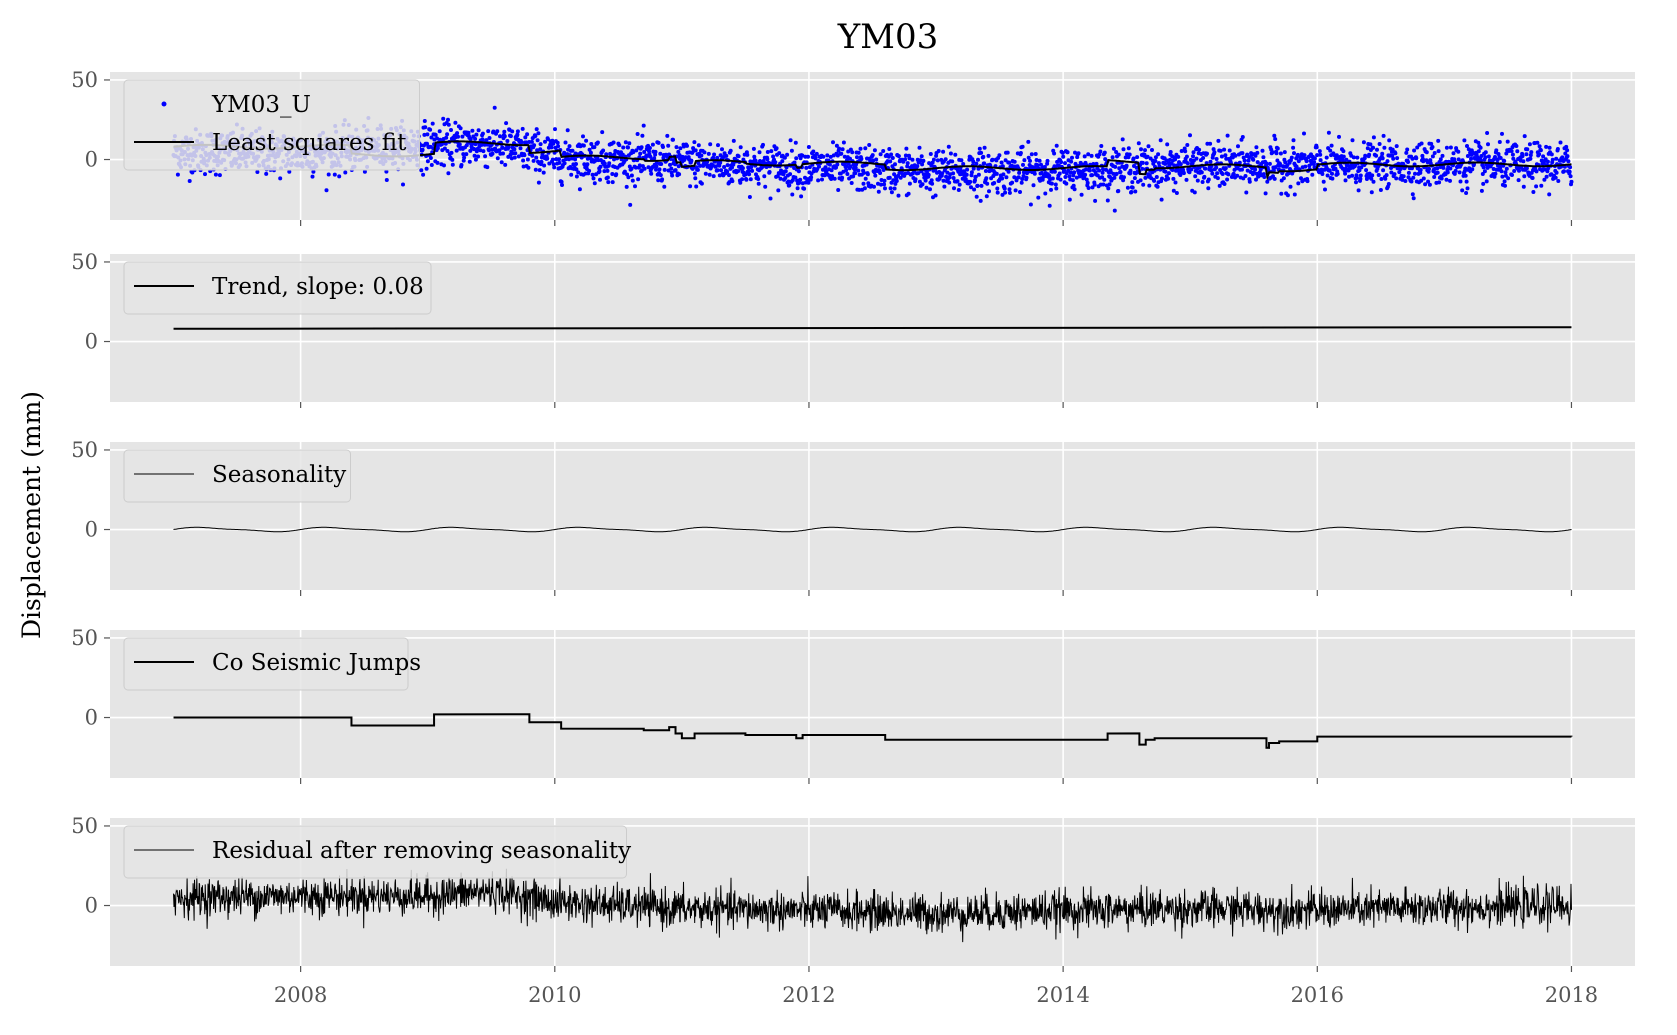 Image resolution: width=1677 pixels, height=1035 pixels. I want to click on y-tick-label: 0, so click(91, 718).